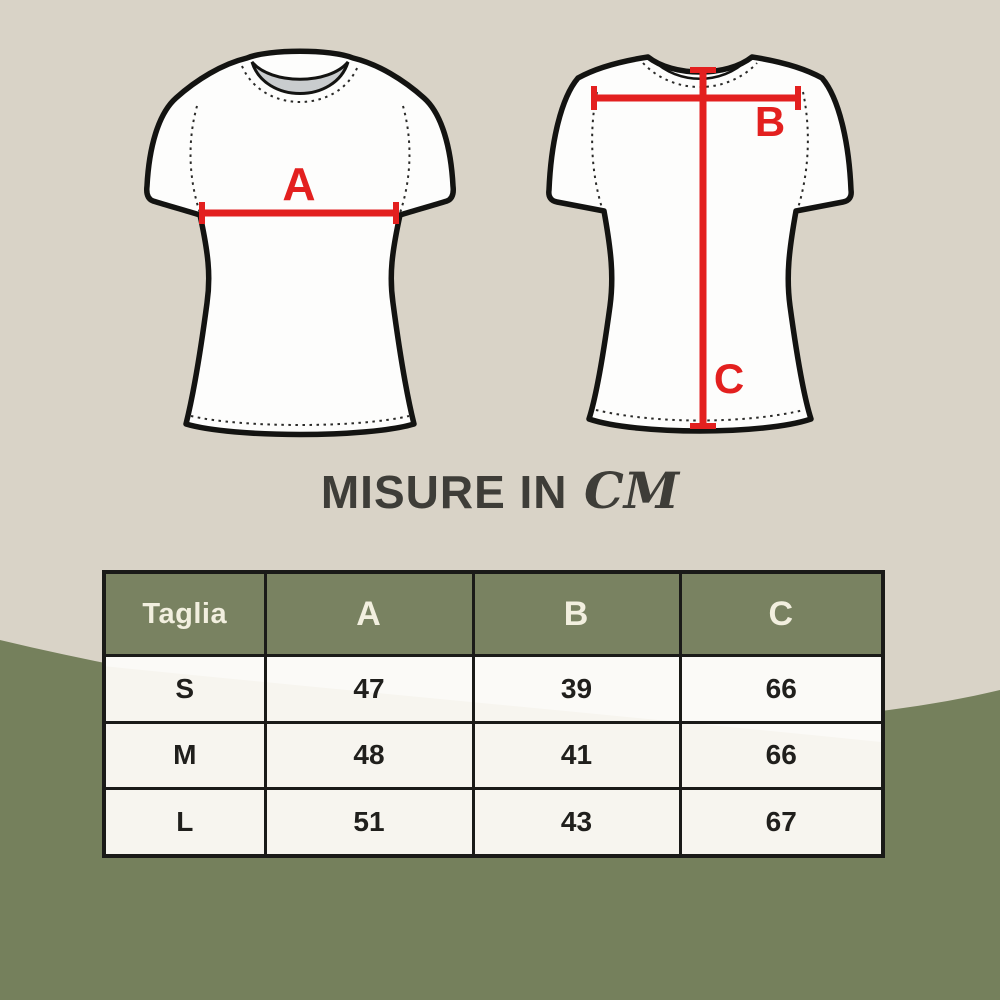  I want to click on measure-line-c, so click(703, 248).